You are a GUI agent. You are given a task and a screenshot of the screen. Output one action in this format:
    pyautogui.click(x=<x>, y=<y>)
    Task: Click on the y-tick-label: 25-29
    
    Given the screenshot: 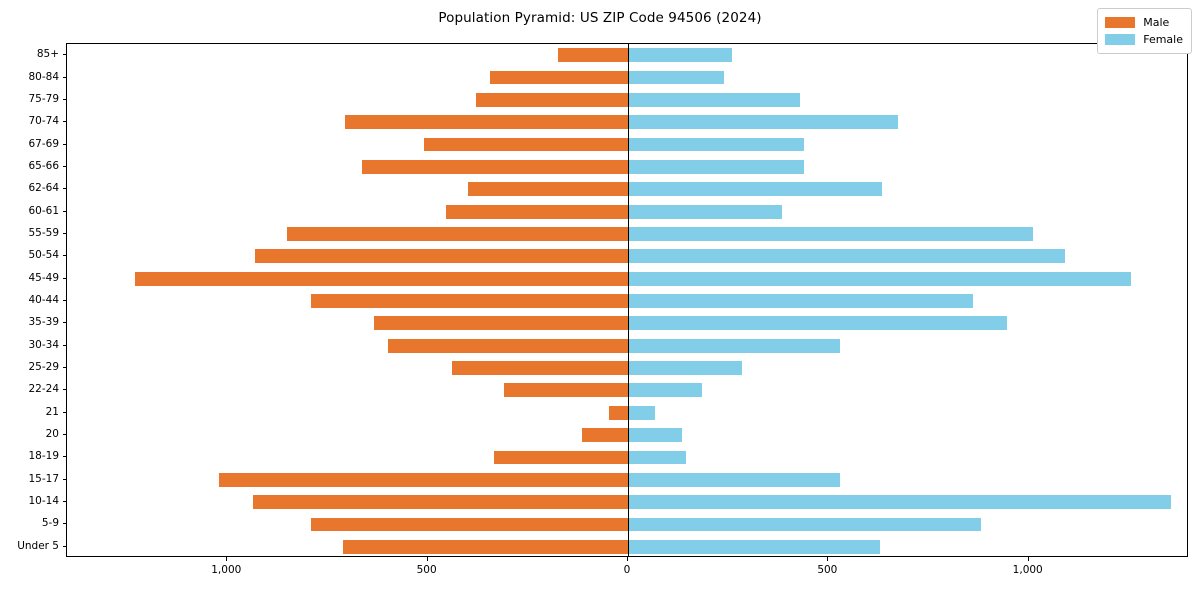 What is the action you would take?
    pyautogui.click(x=43, y=367)
    